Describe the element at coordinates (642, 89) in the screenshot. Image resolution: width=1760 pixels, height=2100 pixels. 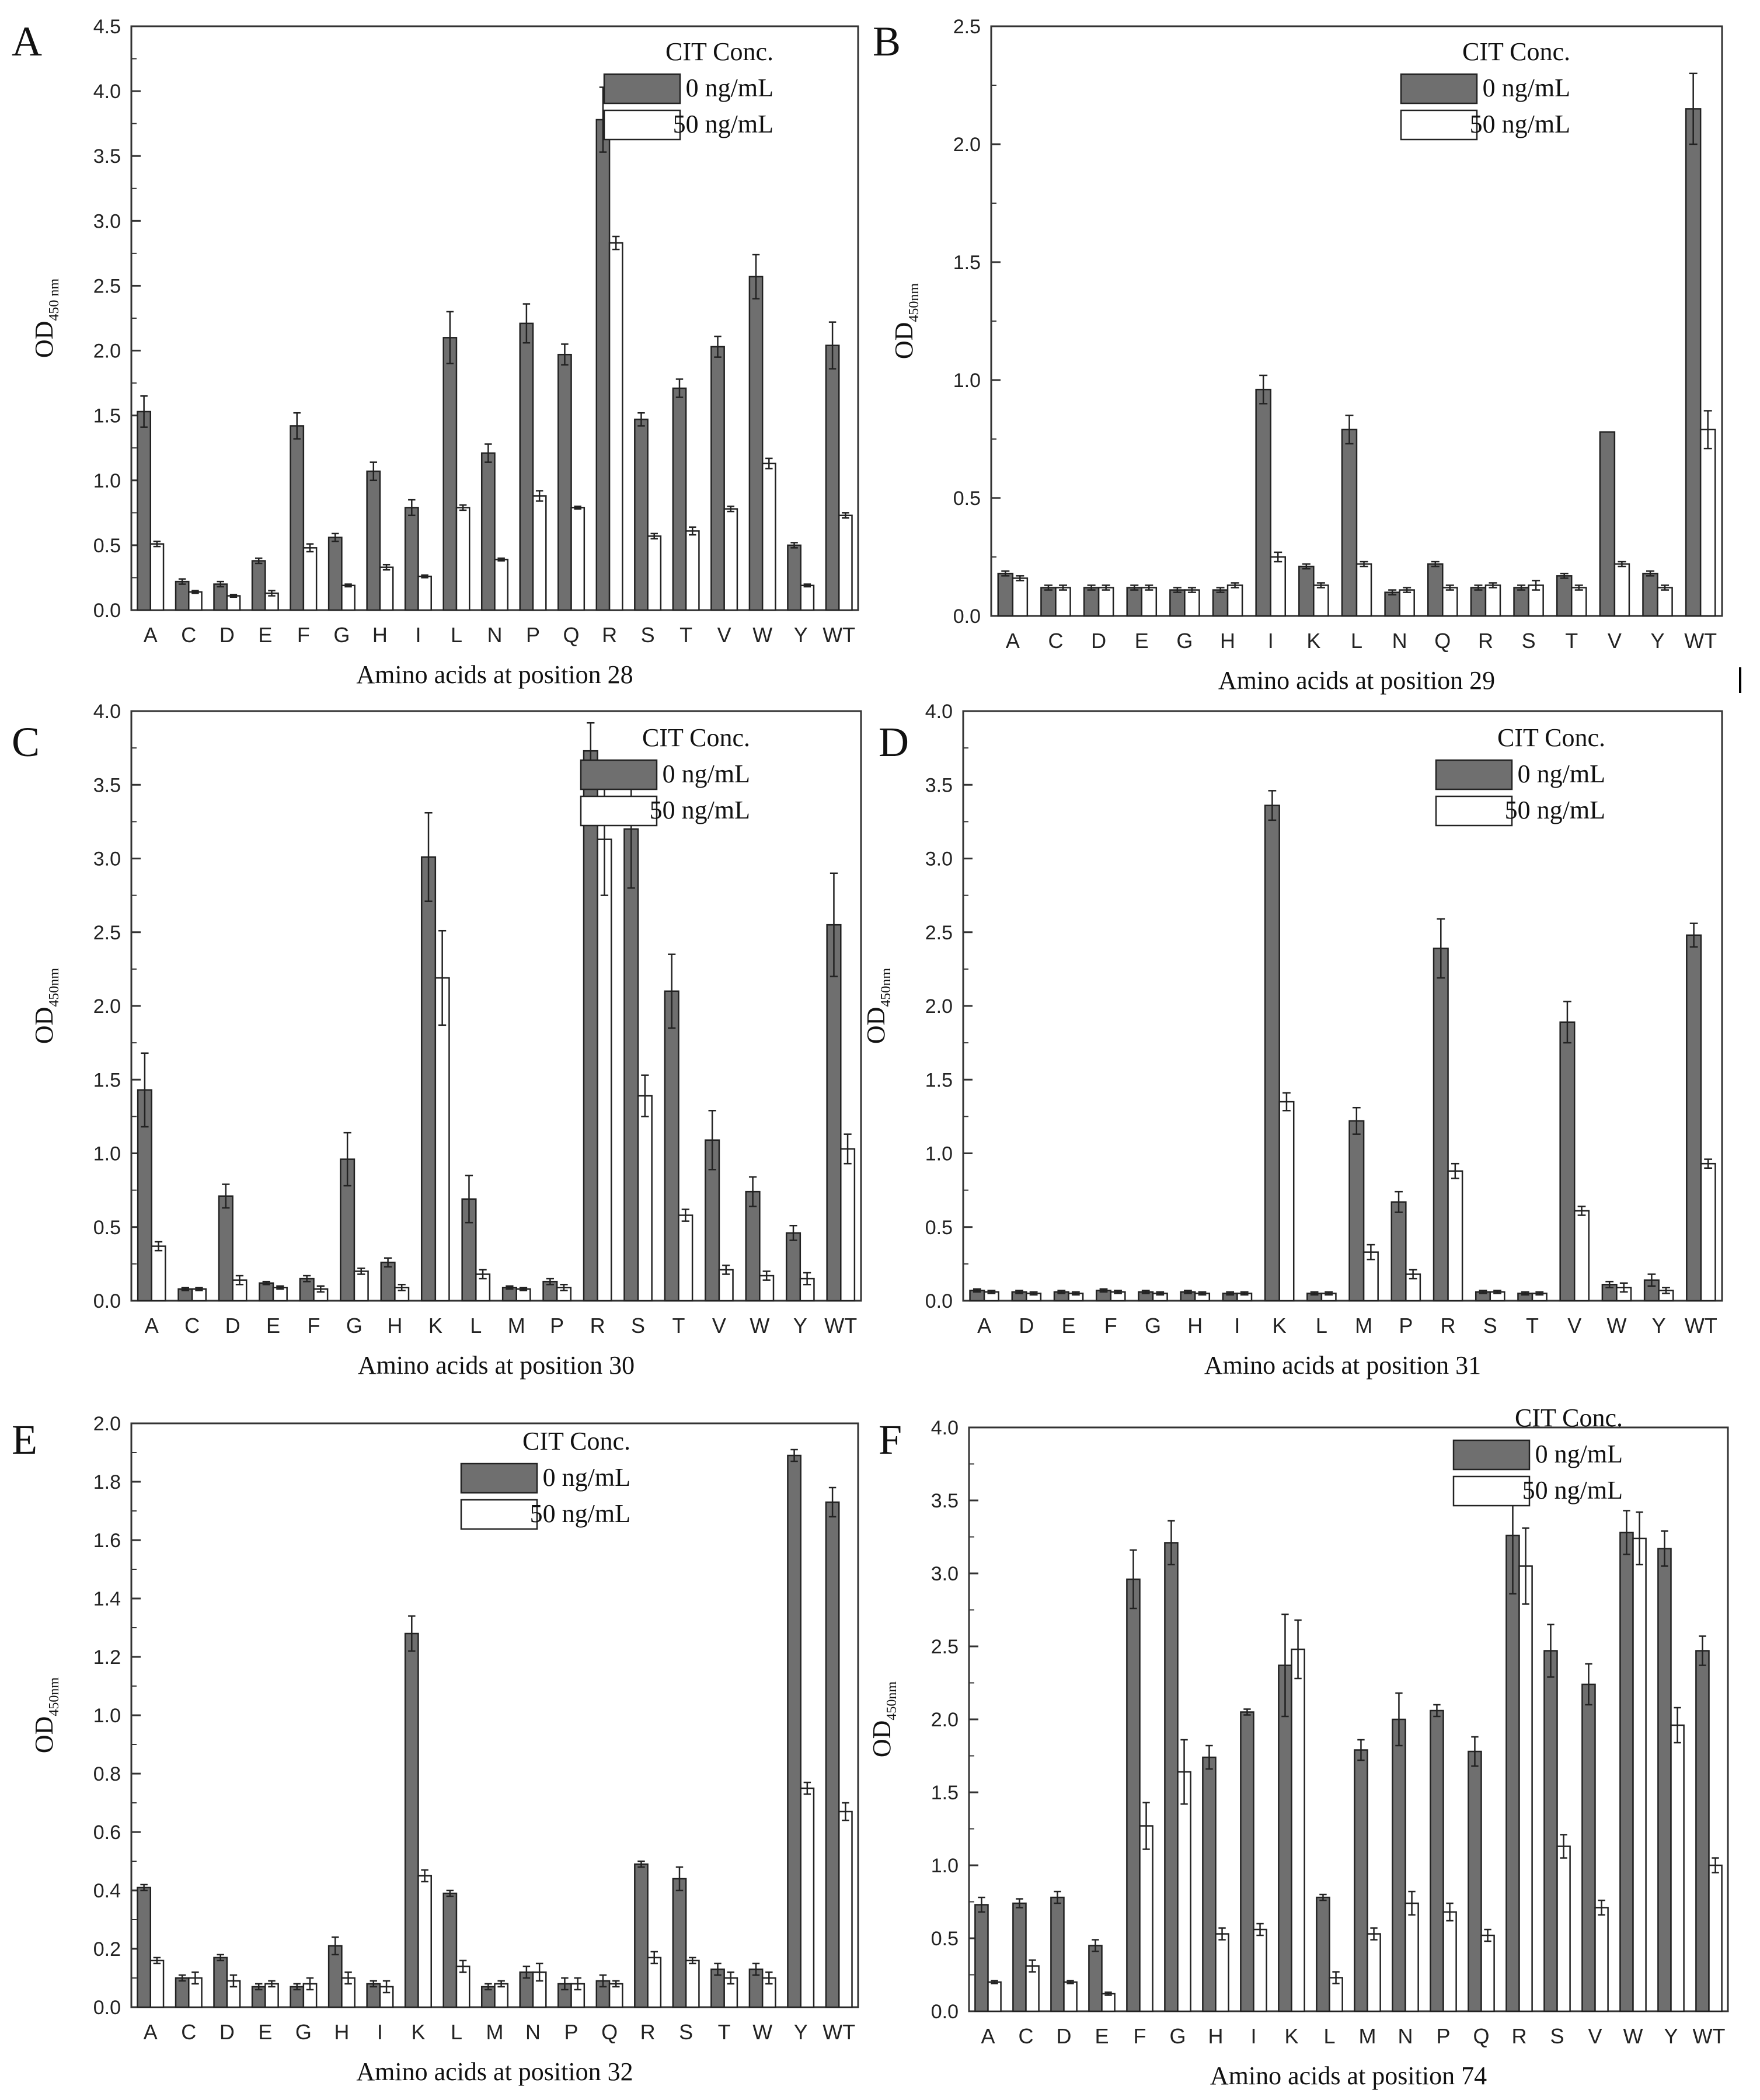
I see `legend-swatch-series0` at that location.